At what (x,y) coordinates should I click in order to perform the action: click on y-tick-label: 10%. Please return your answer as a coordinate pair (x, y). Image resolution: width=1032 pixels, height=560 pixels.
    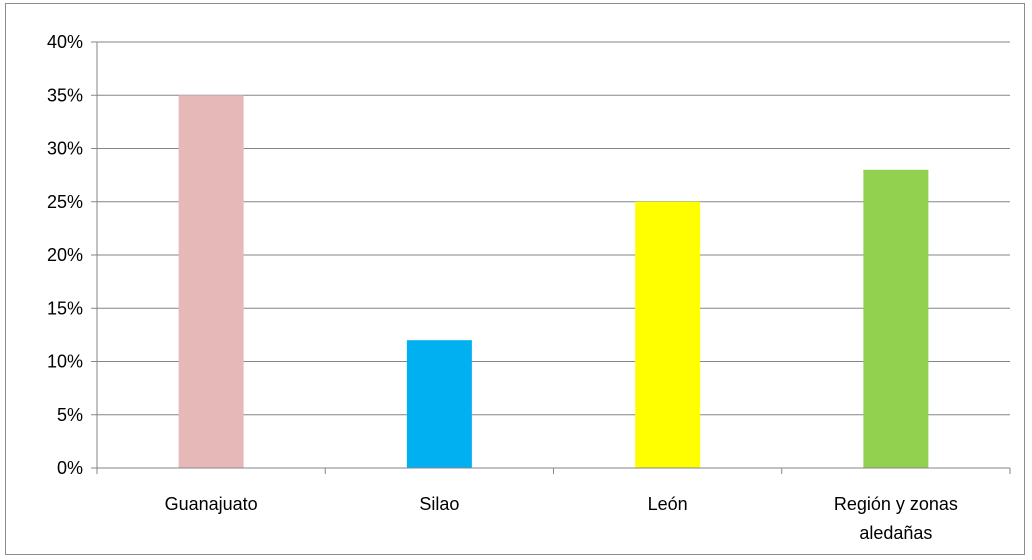
    Looking at the image, I should click on (65, 362).